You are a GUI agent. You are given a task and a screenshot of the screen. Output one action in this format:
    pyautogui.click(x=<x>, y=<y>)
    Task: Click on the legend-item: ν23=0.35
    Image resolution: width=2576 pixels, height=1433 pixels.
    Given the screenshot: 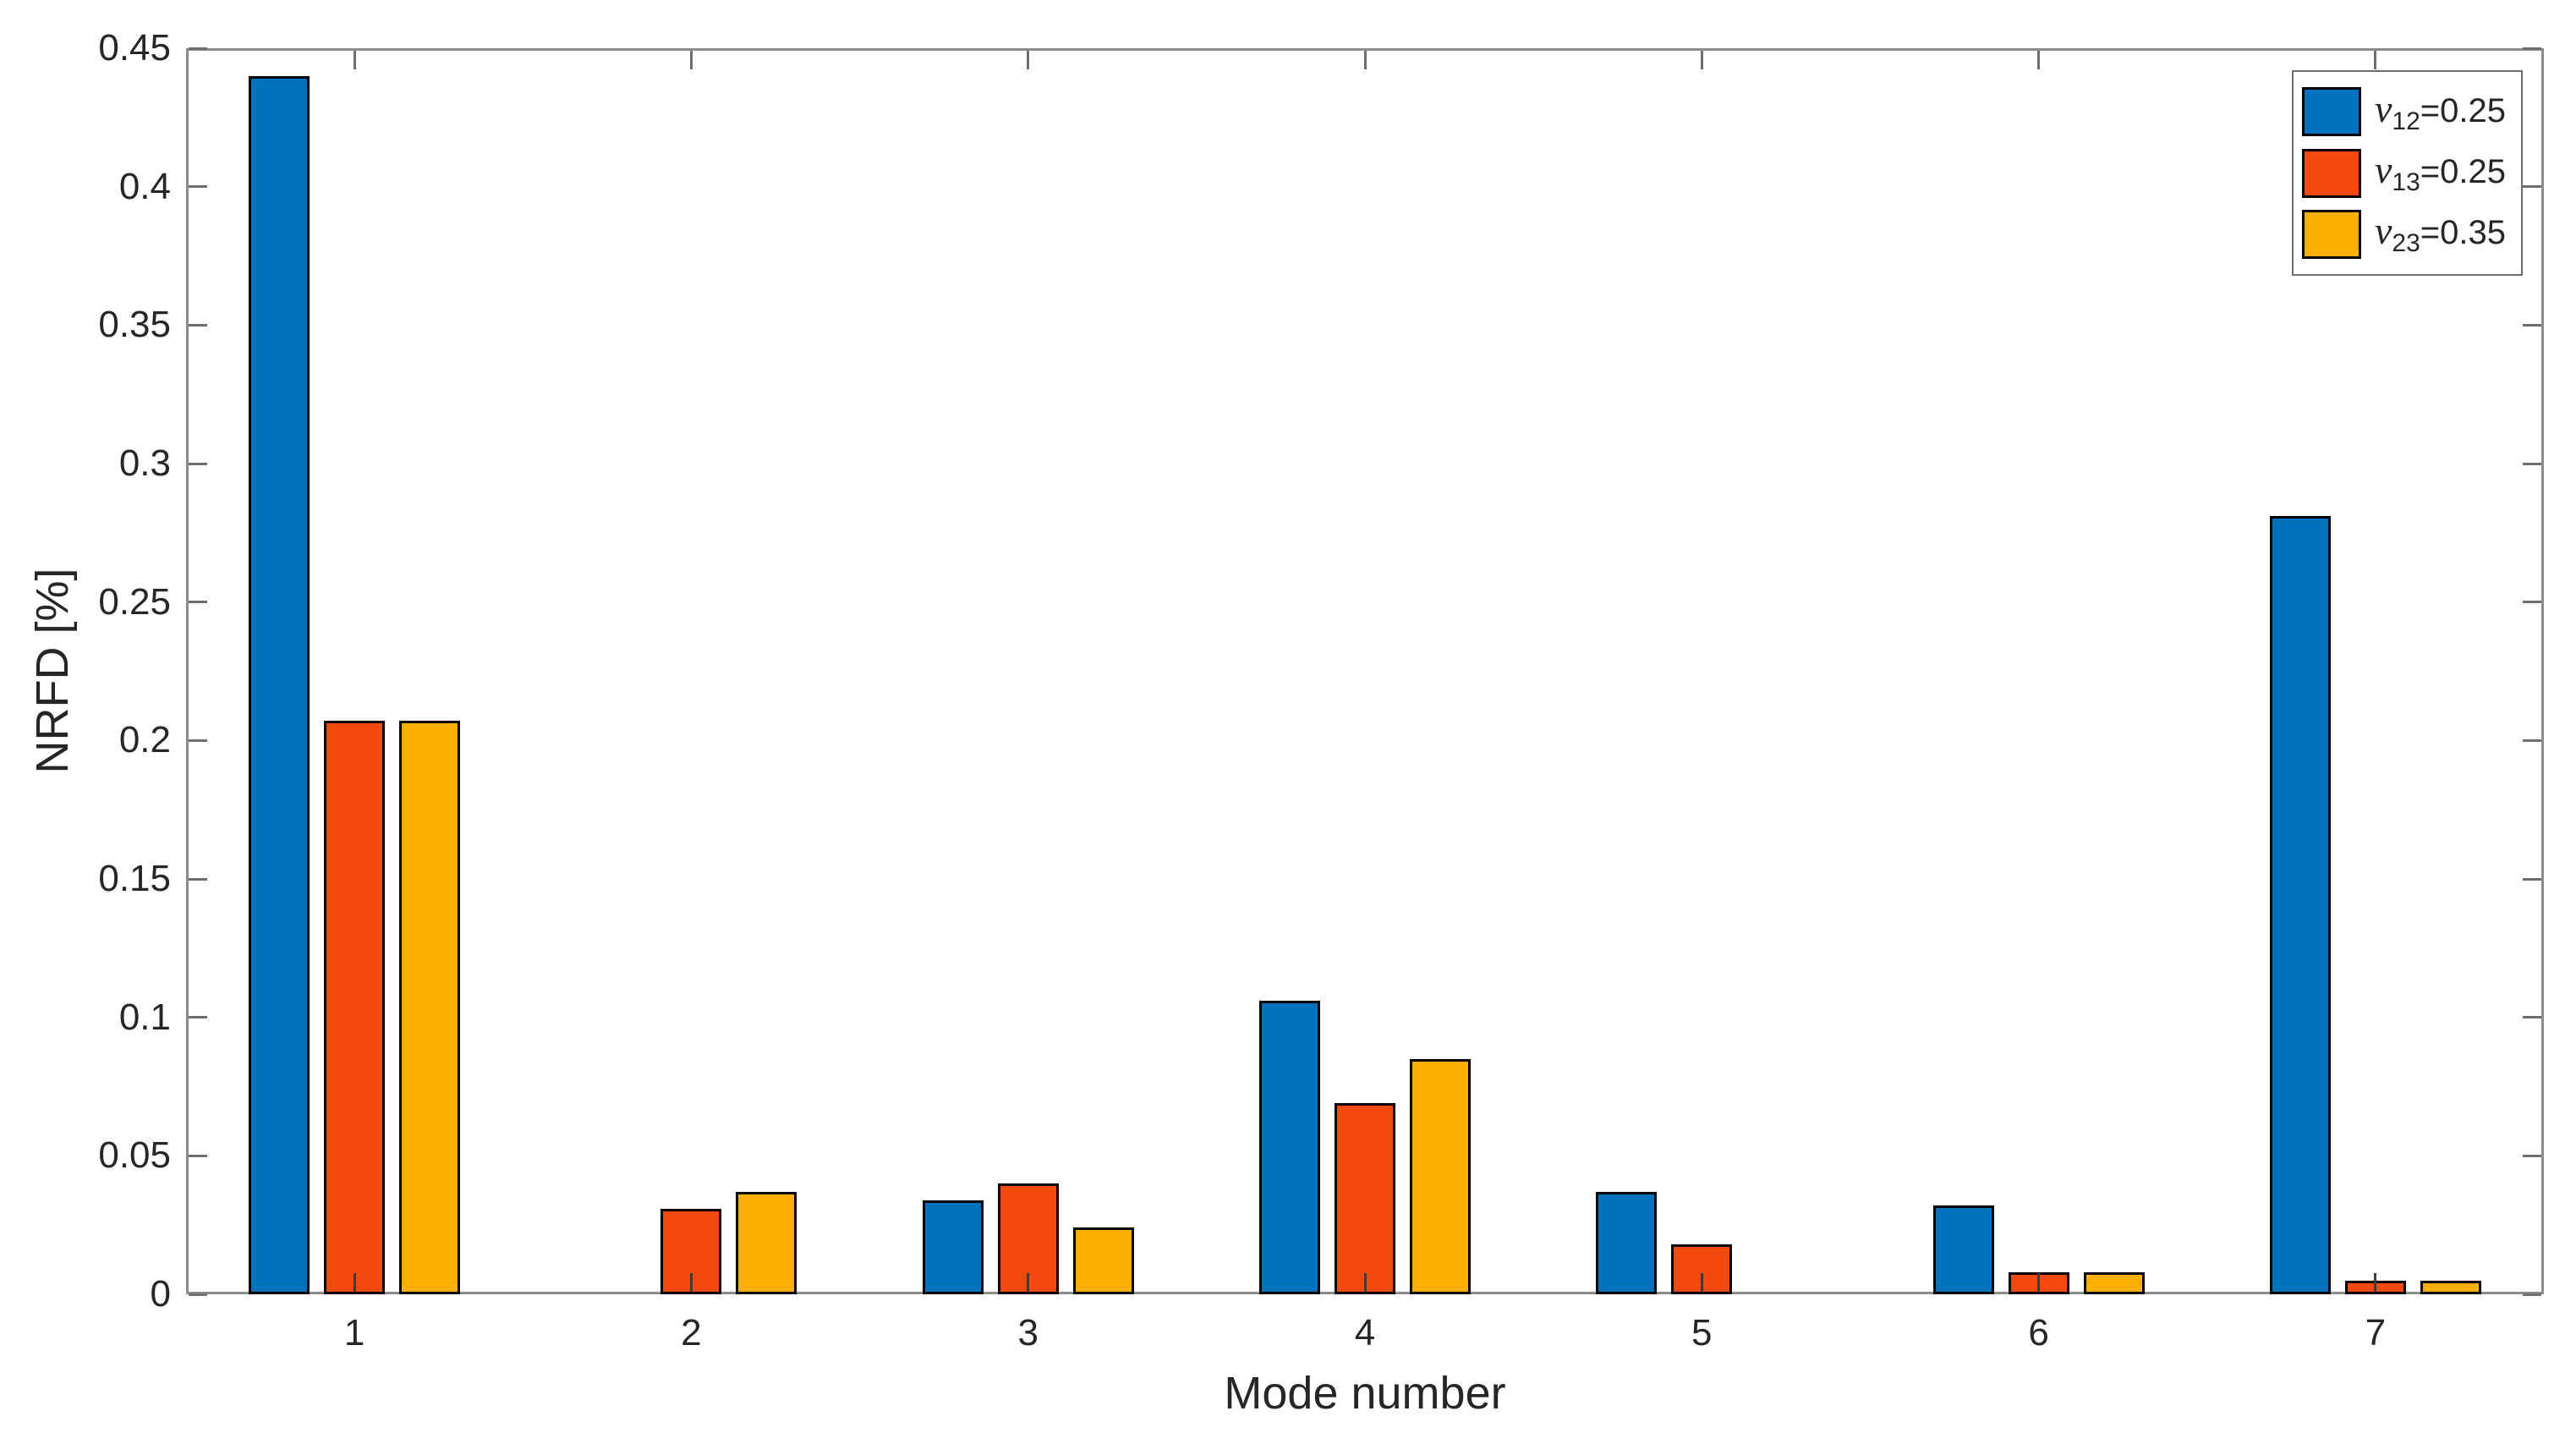 What is the action you would take?
    pyautogui.click(x=2410, y=234)
    